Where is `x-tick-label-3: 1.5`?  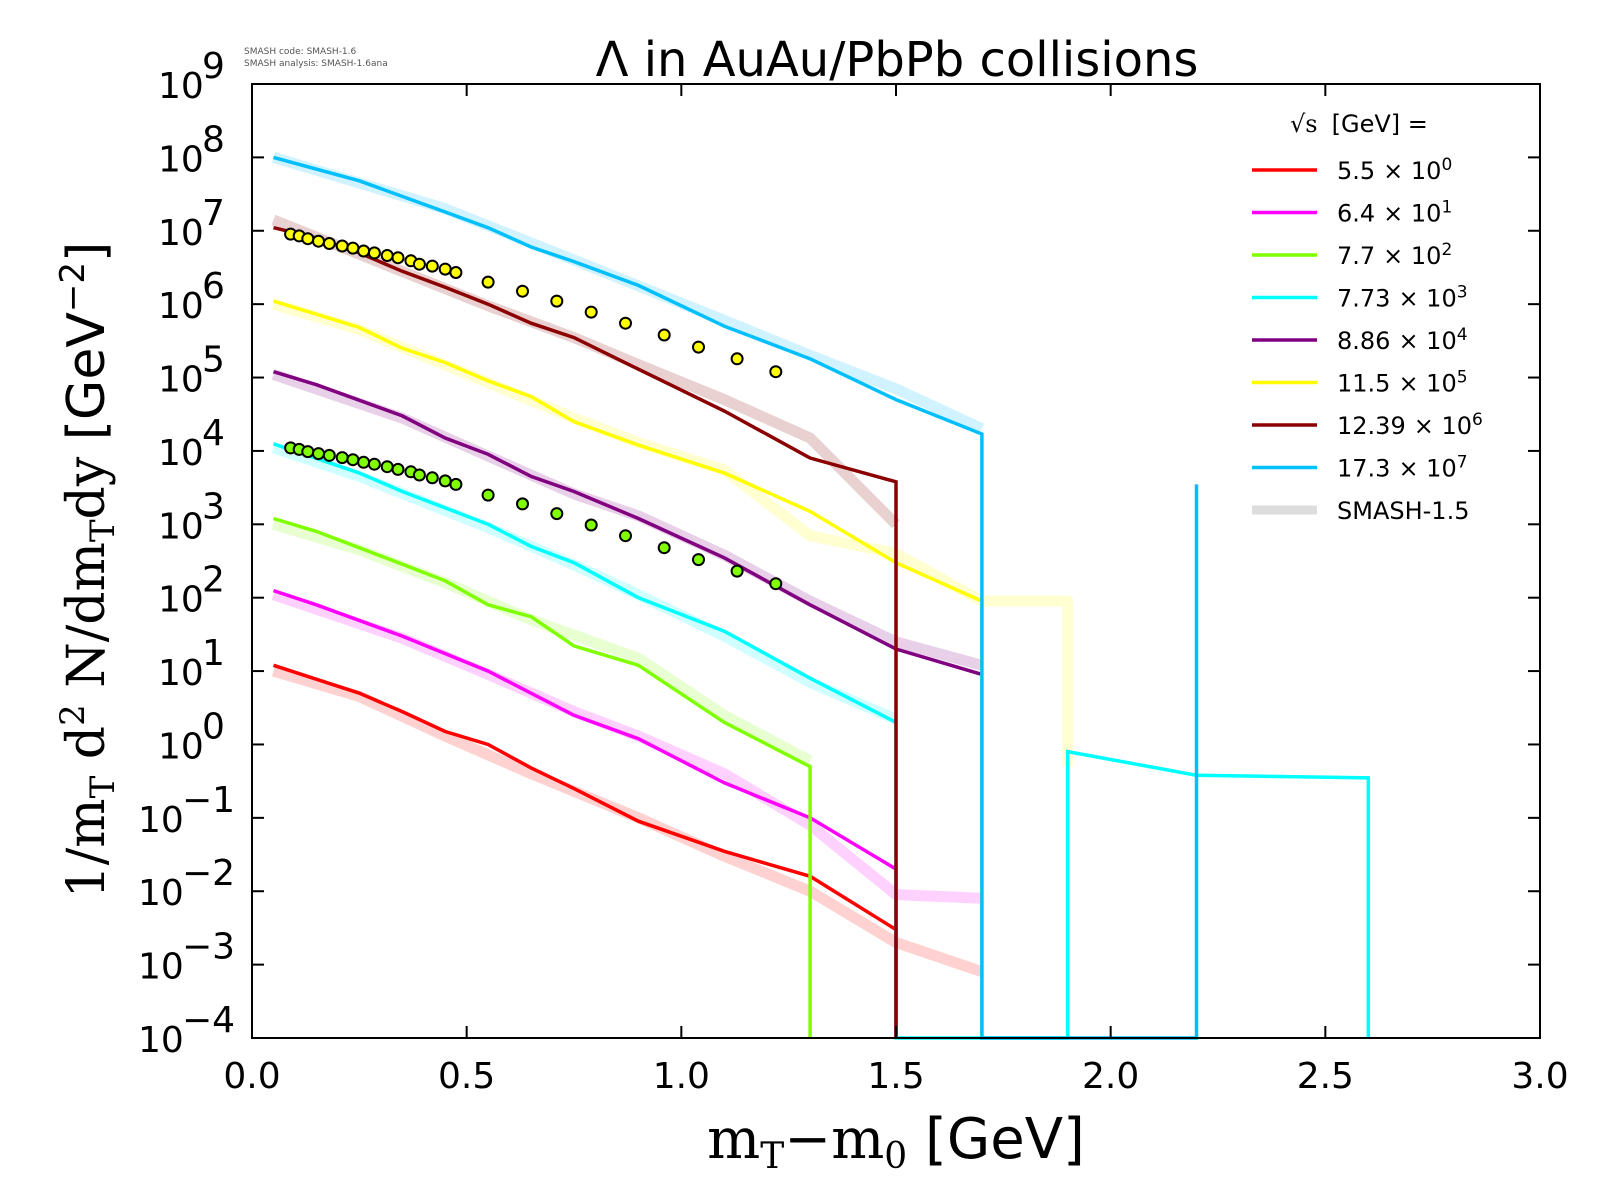
x-tick-label-3: 1.5 is located at coordinates (895, 1076).